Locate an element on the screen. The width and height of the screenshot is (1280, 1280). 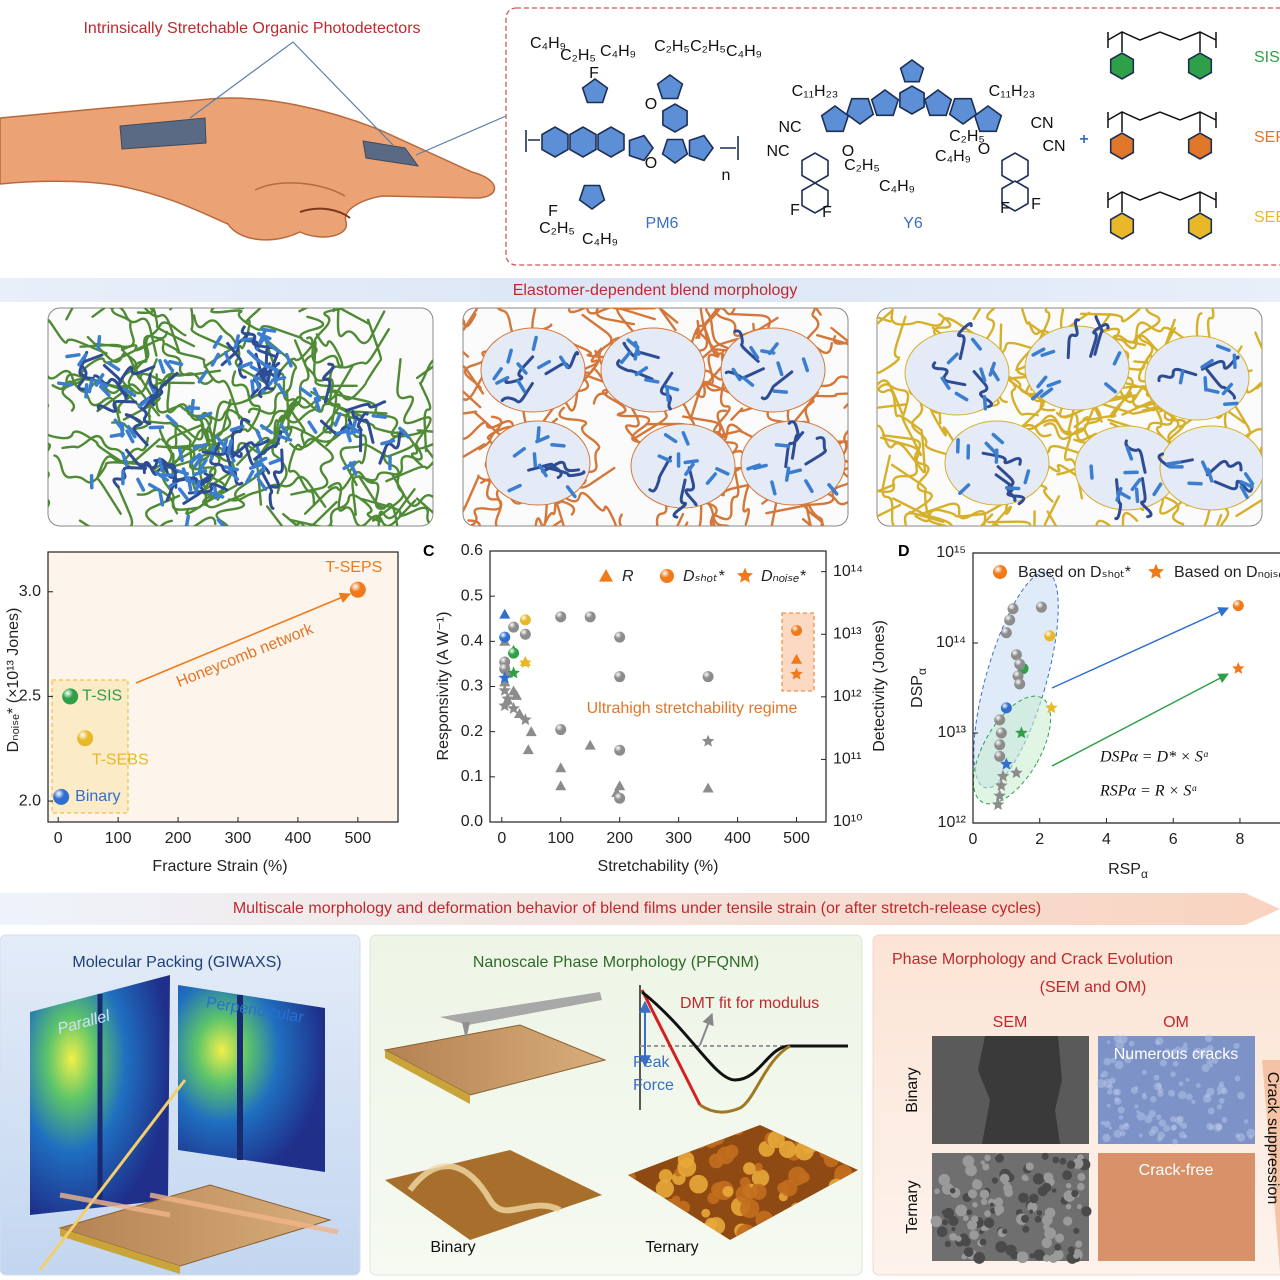
y-tick-label: 10¹³ is located at coordinates (847, 633).